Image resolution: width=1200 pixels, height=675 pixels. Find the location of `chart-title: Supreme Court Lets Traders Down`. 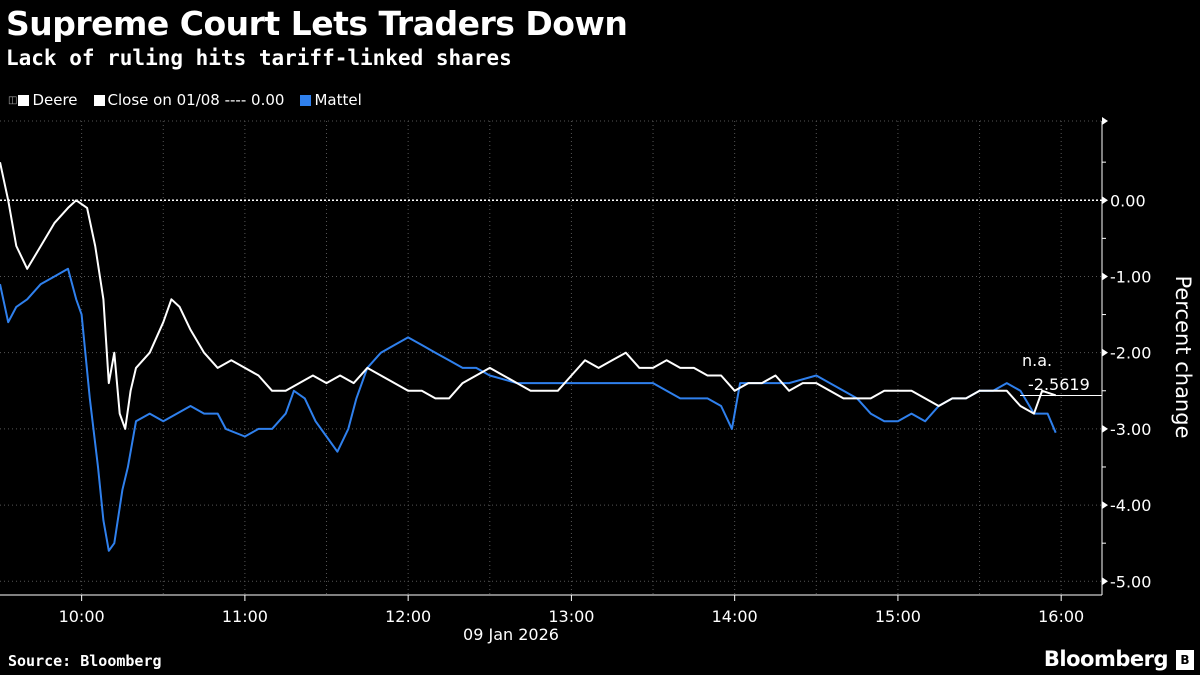

chart-title: Supreme Court Lets Traders Down is located at coordinates (317, 23).